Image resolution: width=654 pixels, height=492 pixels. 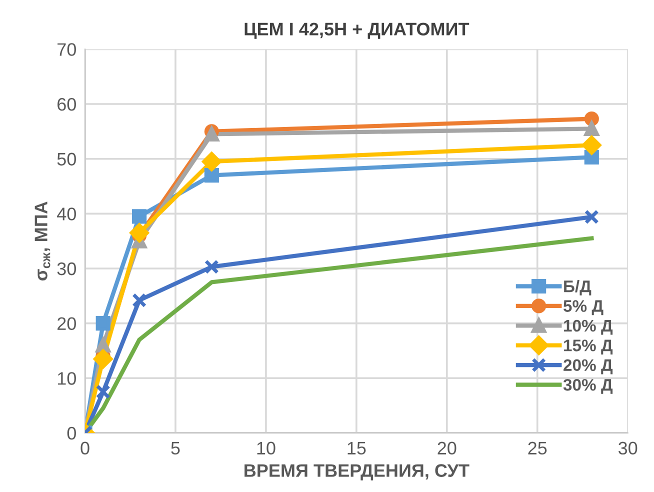 What do you see at coordinates (42, 241) in the screenshot?
I see `y-axis-title: σ$_{сж}$, МПА` at bounding box center [42, 241].